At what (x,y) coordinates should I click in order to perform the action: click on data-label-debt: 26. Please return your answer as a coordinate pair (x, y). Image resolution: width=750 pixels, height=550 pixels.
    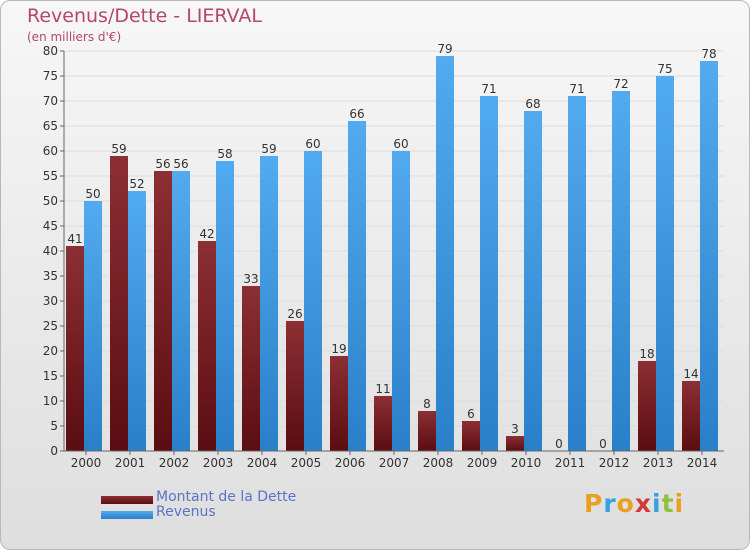
    Looking at the image, I should click on (294, 314).